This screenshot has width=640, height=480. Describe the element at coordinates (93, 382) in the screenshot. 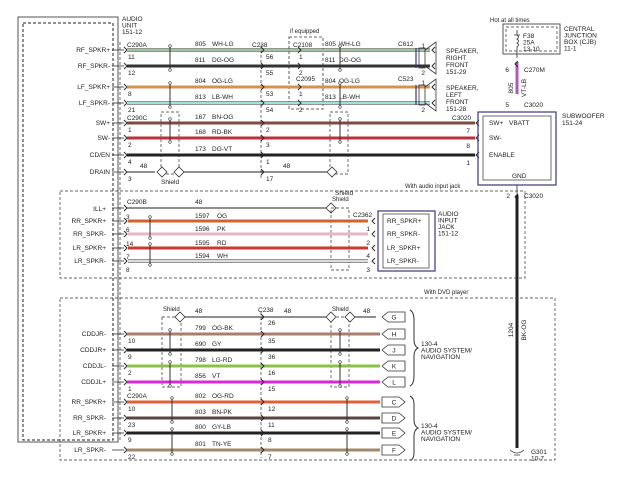

I see `signal-label: CDDJL+` at that location.